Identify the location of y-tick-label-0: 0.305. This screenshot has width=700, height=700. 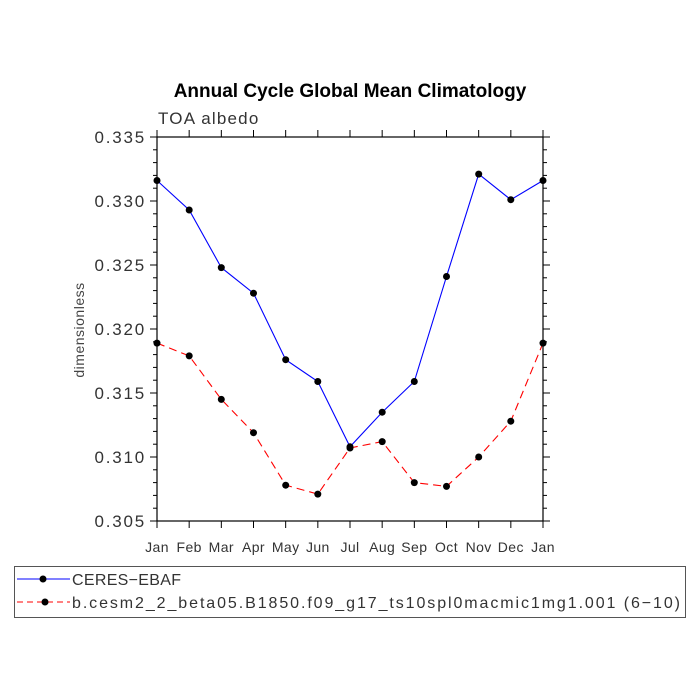
(120, 521).